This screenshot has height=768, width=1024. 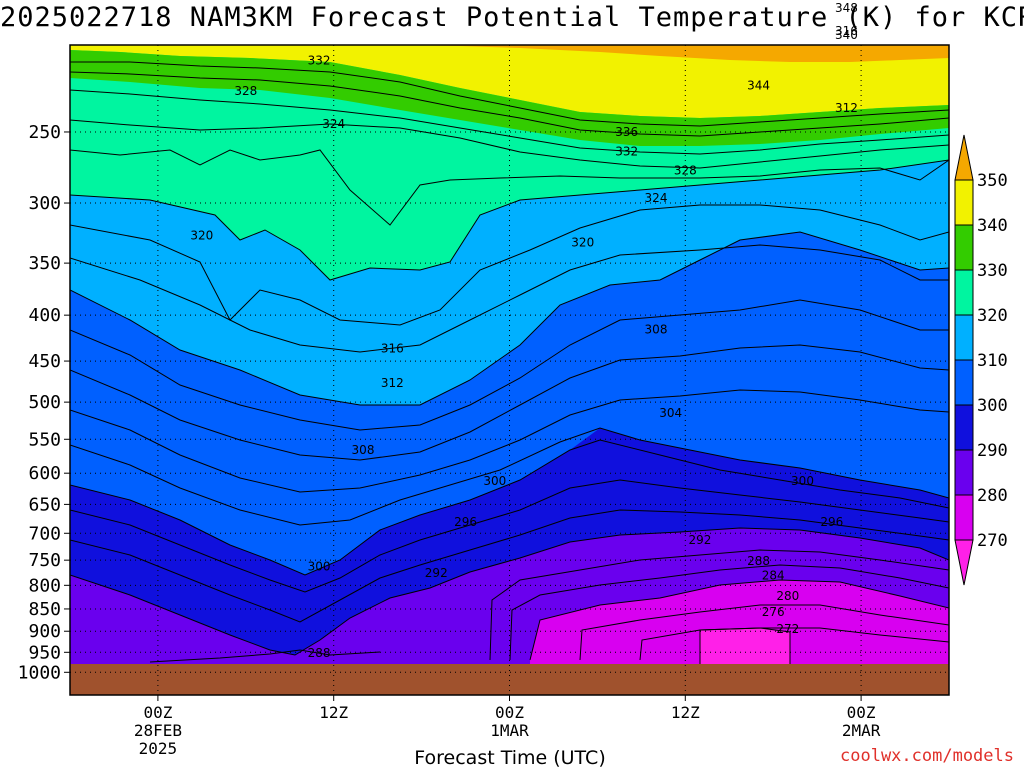 I want to click on colorbar-label: 280, so click(x=992, y=496).